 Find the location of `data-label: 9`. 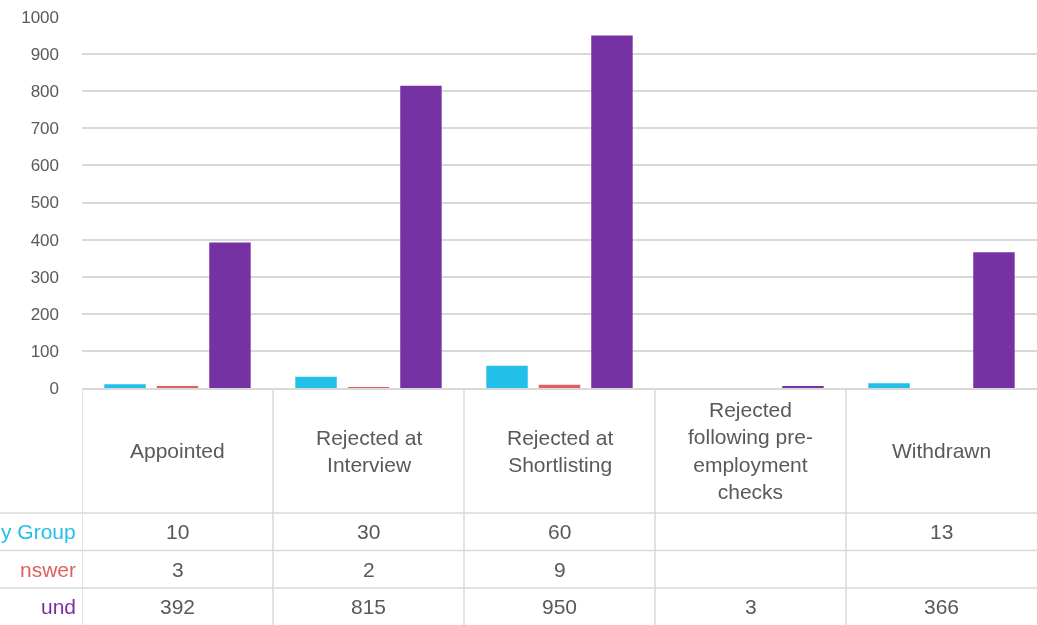

data-label: 9 is located at coordinates (560, 569).